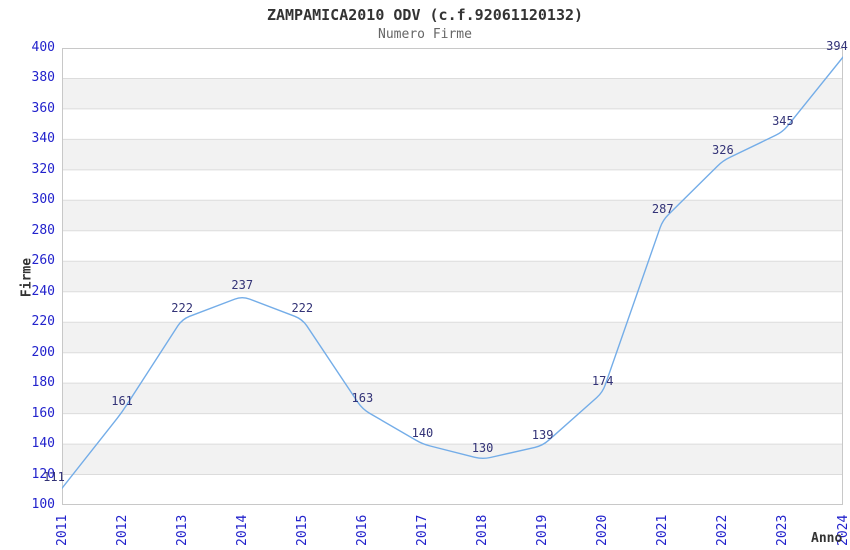 Image resolution: width=850 pixels, height=550 pixels. What do you see at coordinates (783, 530) in the screenshot?
I see `x-tick-label: 2023` at bounding box center [783, 530].